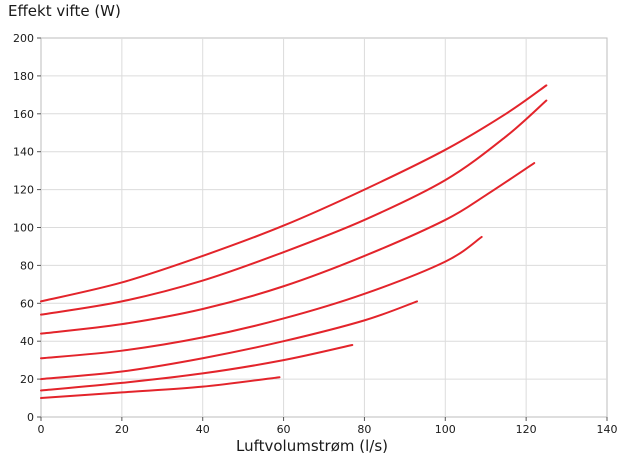  Describe the element at coordinates (27, 265) in the screenshot. I see `y-tick-label: 80` at that location.